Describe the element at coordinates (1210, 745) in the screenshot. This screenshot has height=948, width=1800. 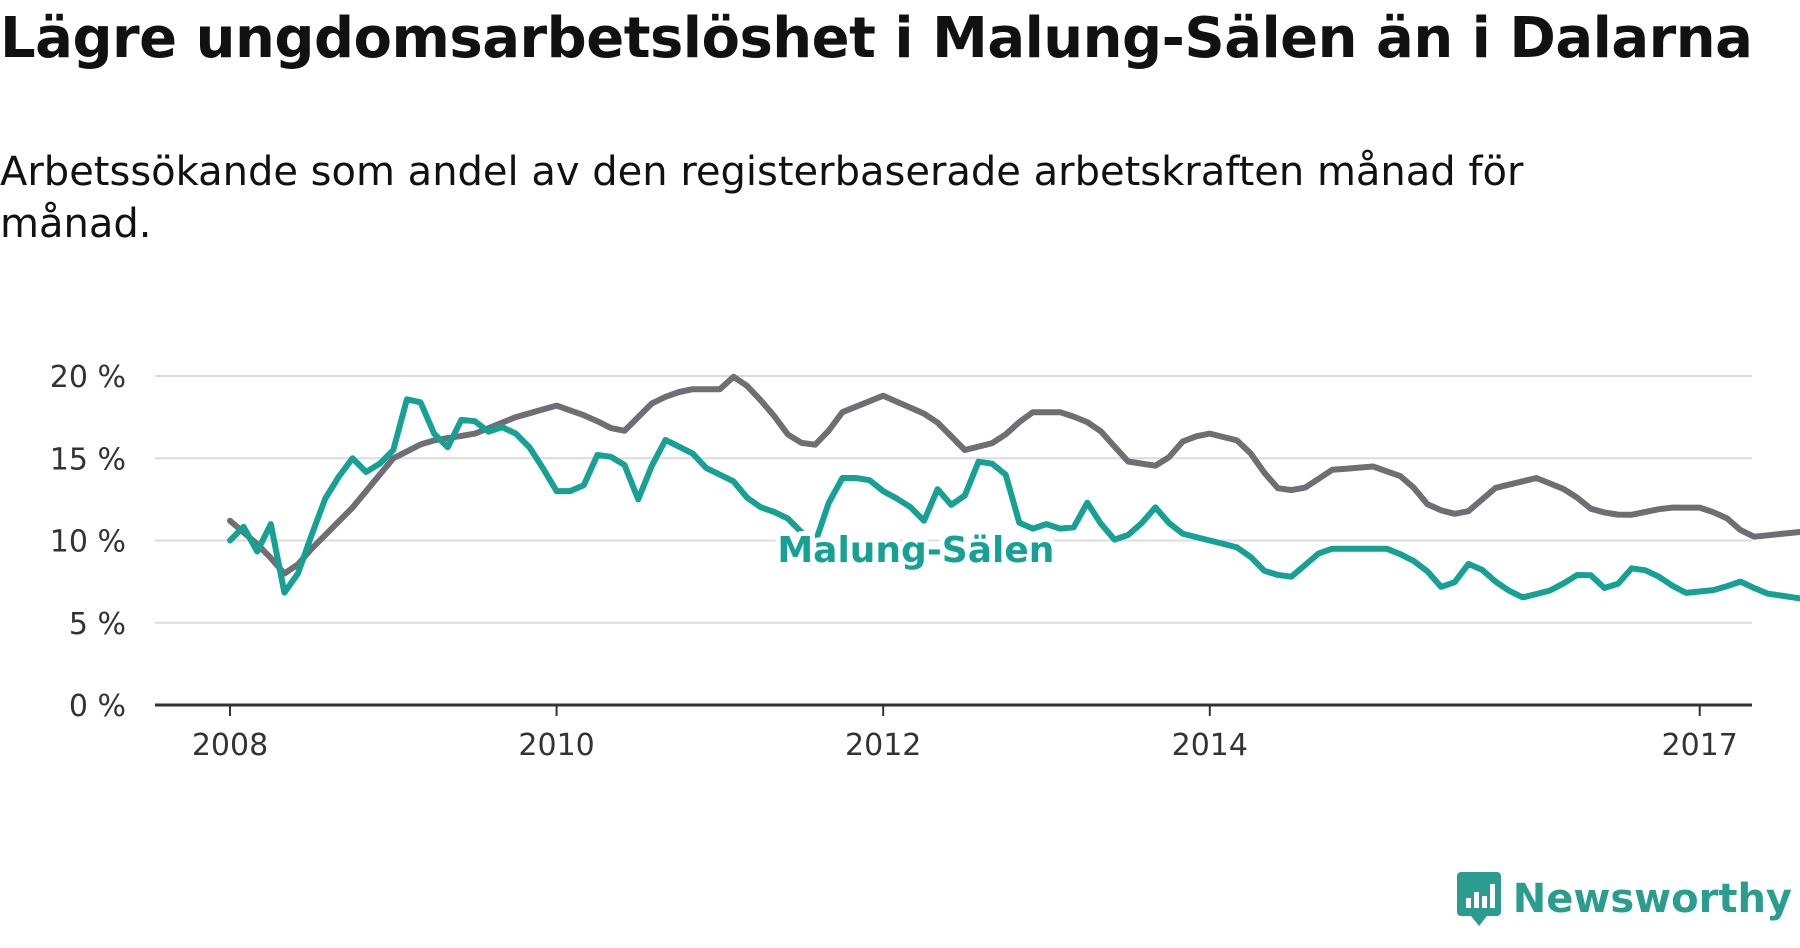
I see `x-tick-label: 2014` at that location.